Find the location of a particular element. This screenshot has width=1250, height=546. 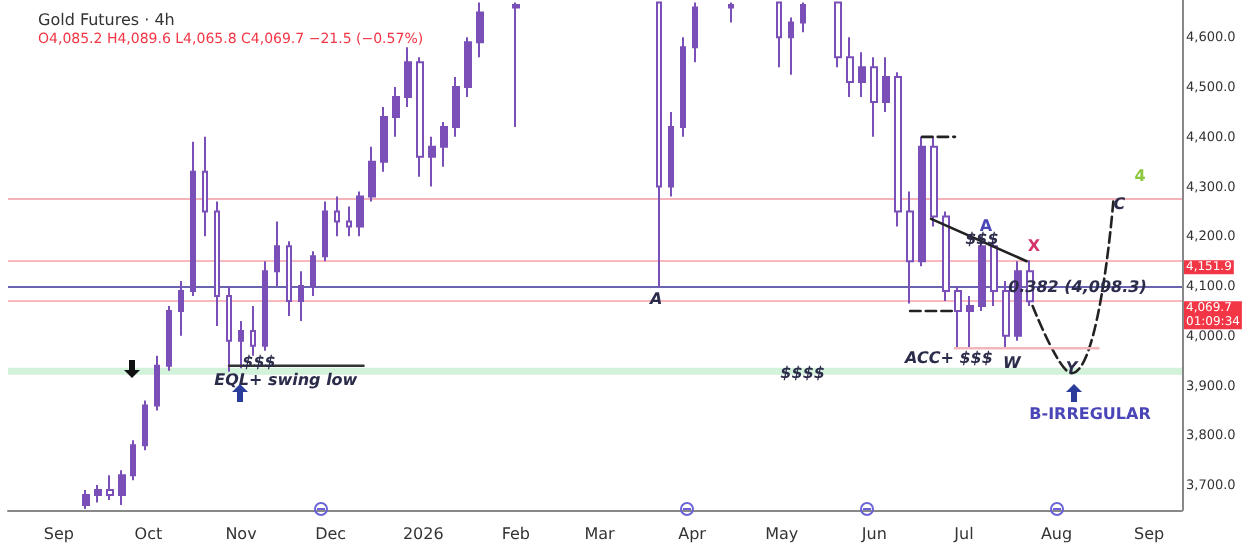

annotation: C is located at coordinates (1119, 204).